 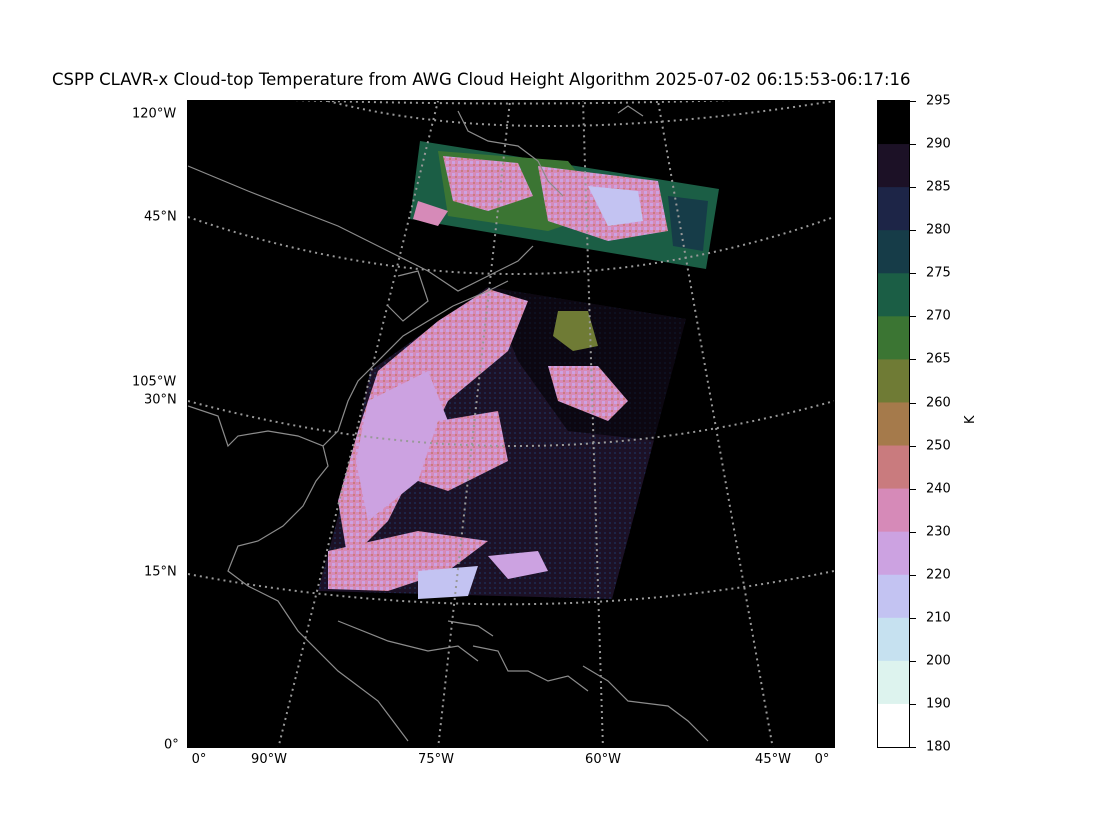 I want to click on colorbar-tick-label: 285, so click(x=938, y=187).